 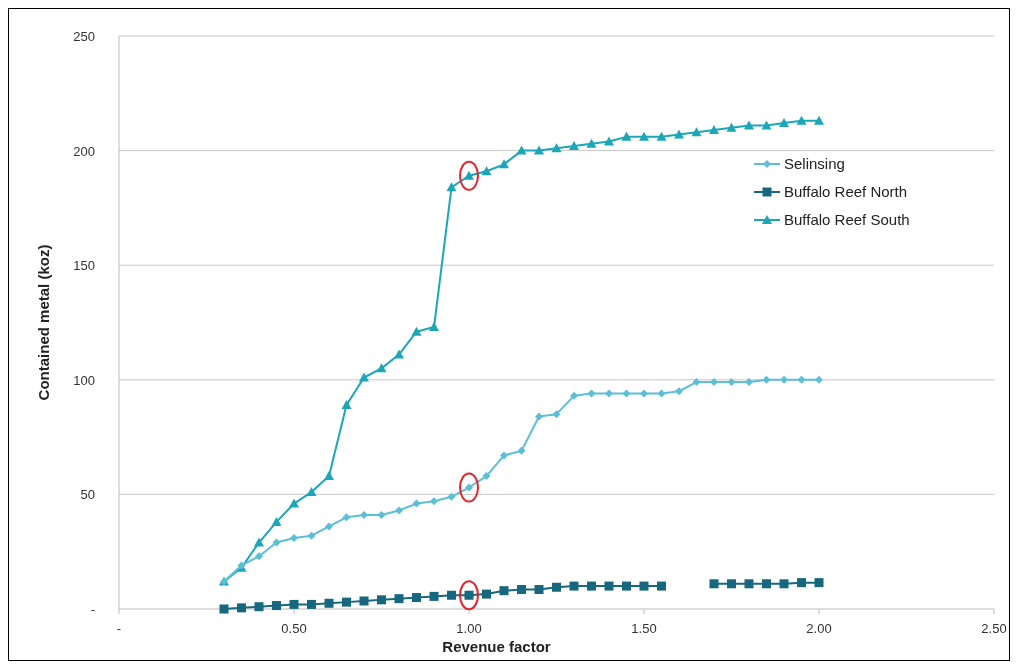 I want to click on x-tick-label: 1.50, so click(x=644, y=628).